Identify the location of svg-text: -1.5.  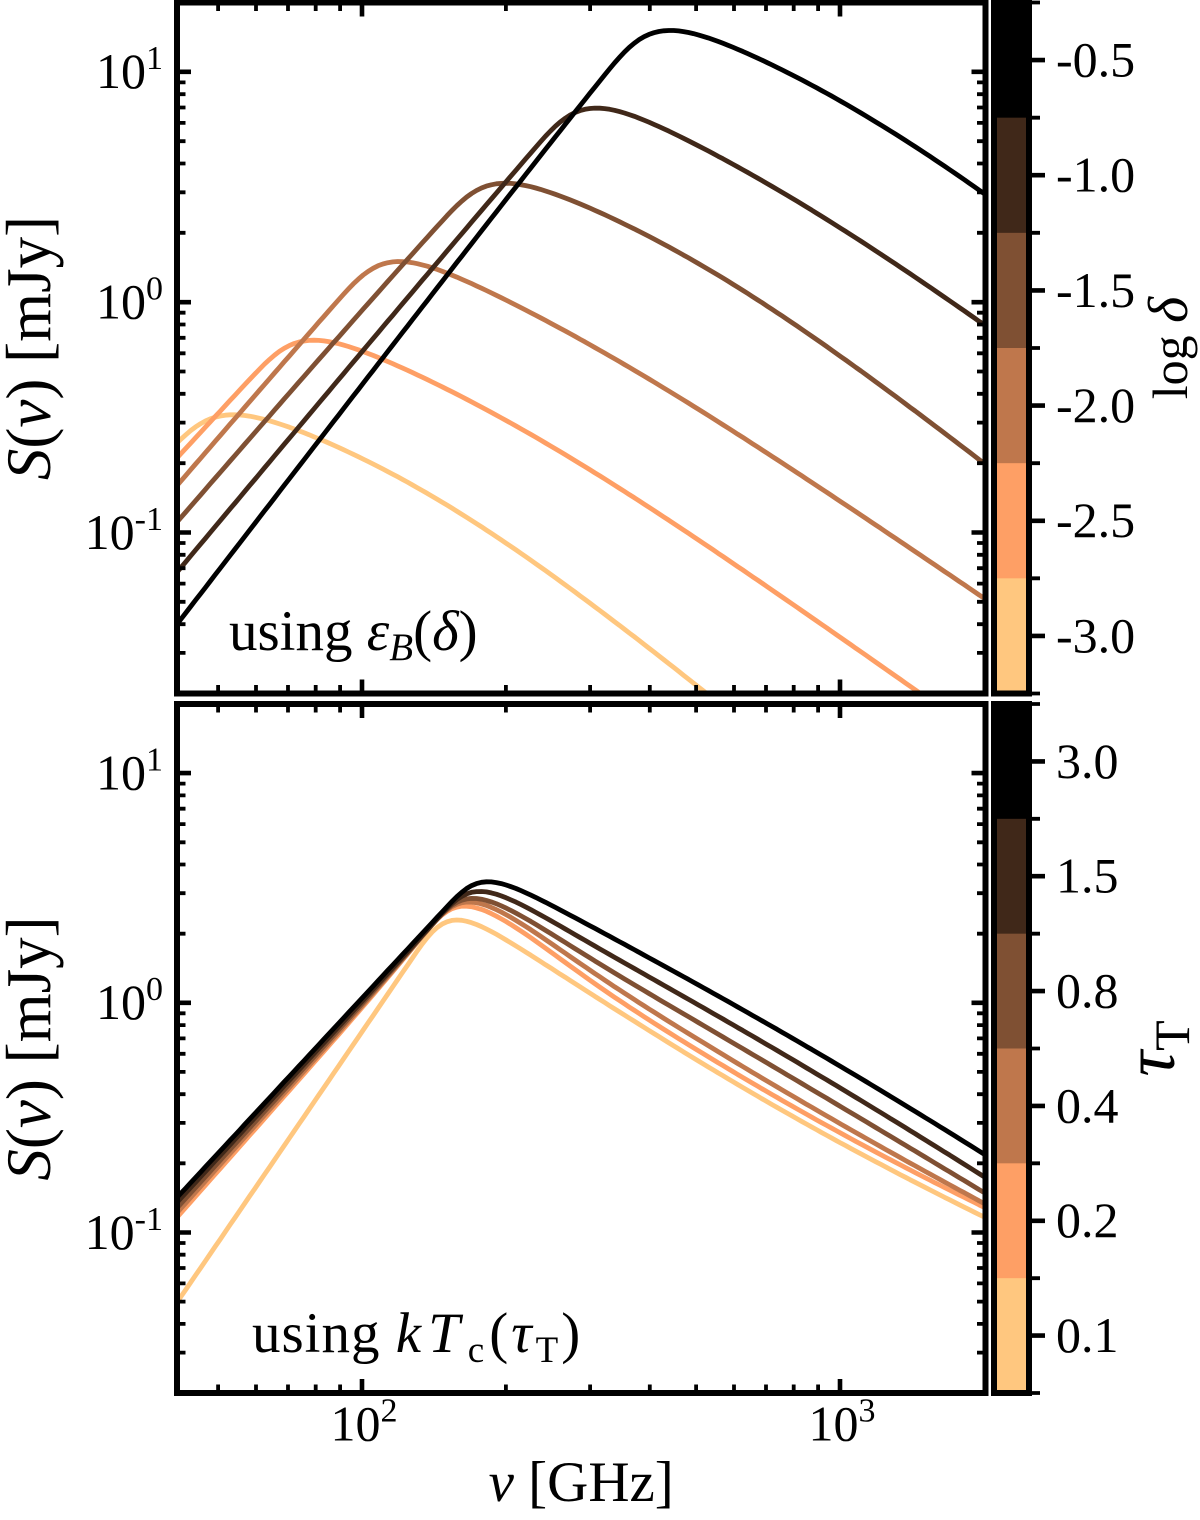
(1095, 290).